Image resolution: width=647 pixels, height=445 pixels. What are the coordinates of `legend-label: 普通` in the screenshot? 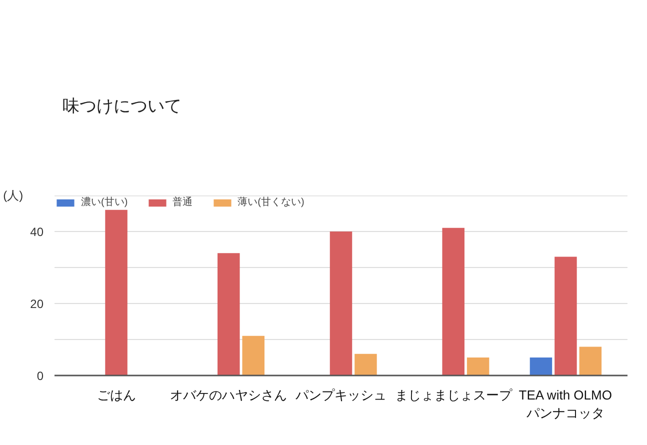 It's located at (182, 202).